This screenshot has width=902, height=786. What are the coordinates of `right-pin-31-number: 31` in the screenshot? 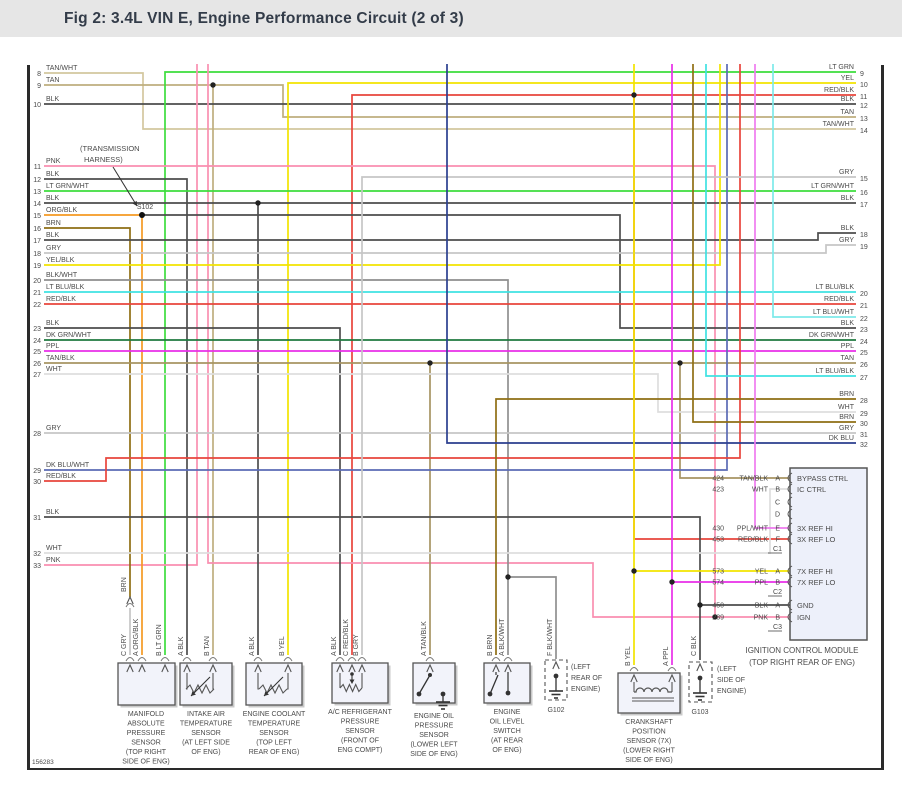 It's located at (864, 435).